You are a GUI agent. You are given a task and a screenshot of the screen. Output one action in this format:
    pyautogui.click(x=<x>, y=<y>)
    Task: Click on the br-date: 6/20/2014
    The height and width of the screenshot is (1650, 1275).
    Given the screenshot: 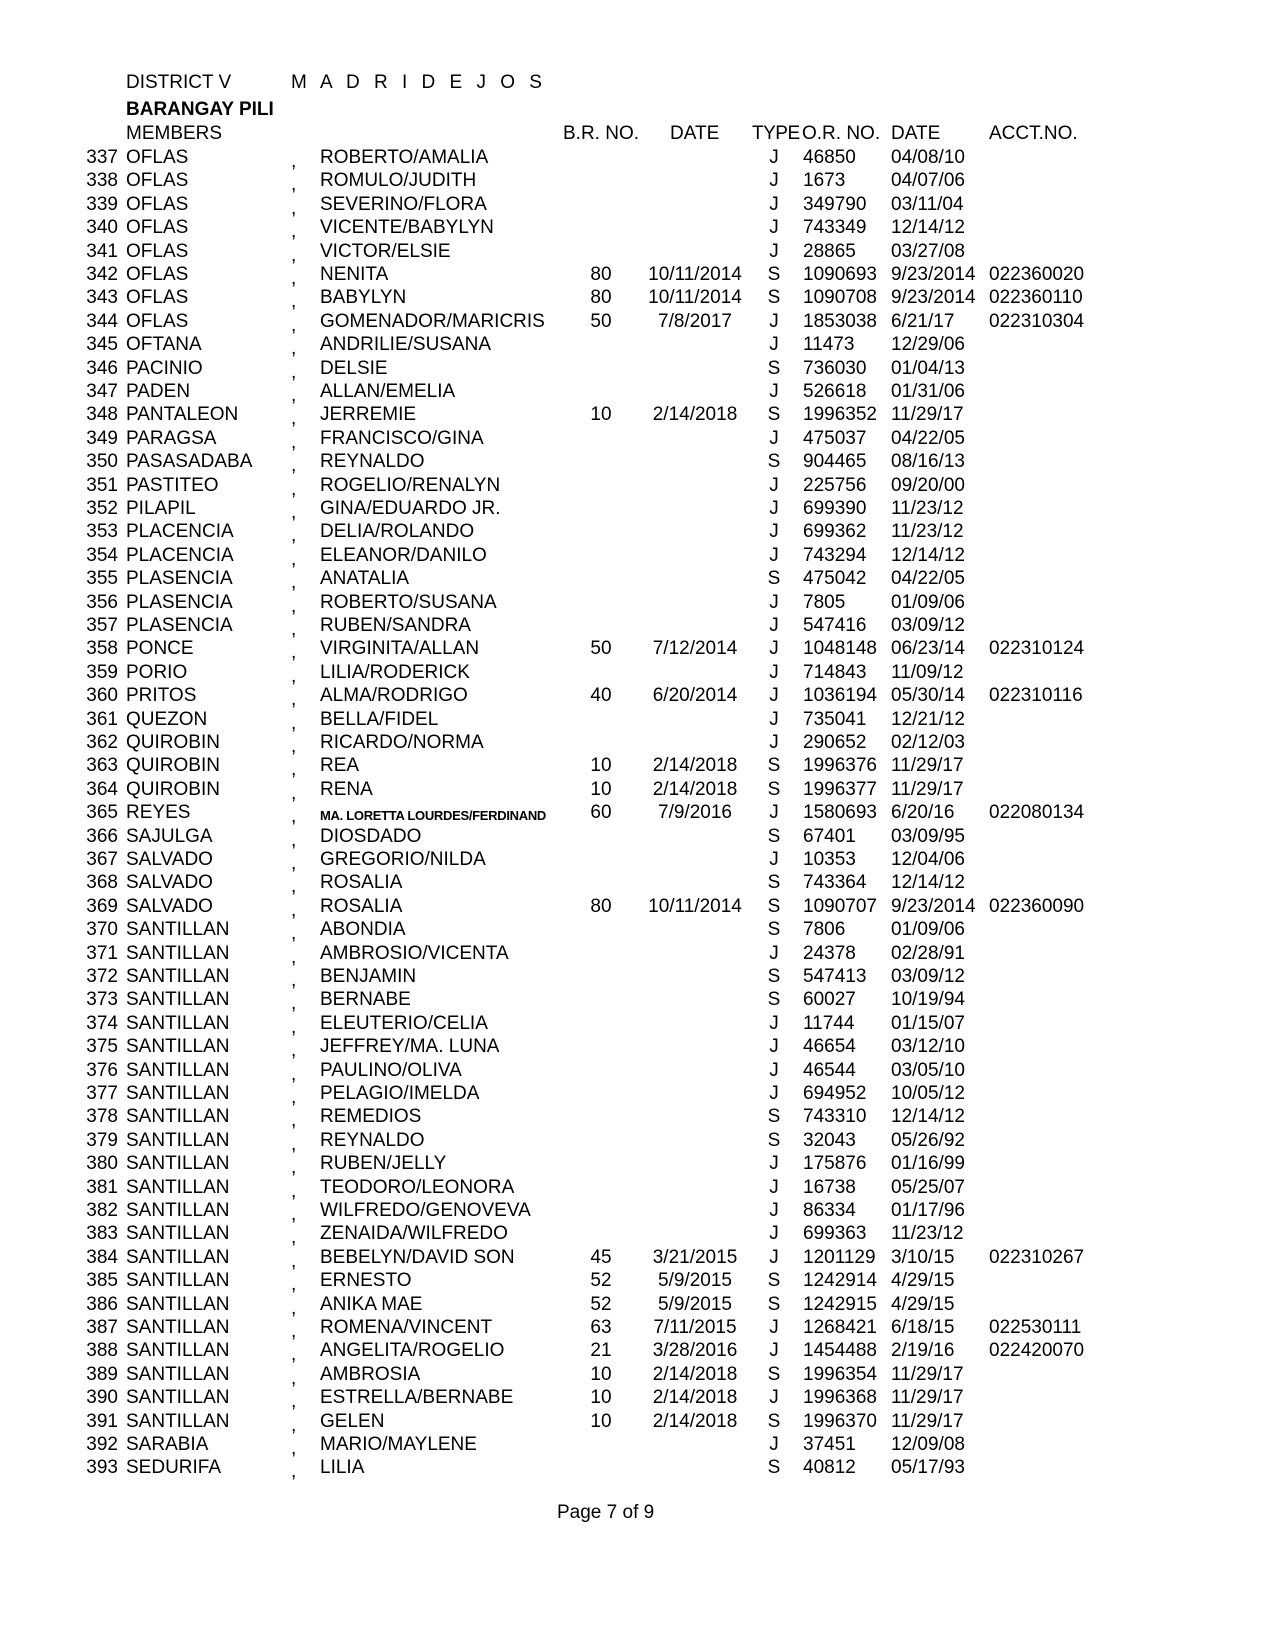 What is the action you would take?
    pyautogui.click(x=695, y=696)
    